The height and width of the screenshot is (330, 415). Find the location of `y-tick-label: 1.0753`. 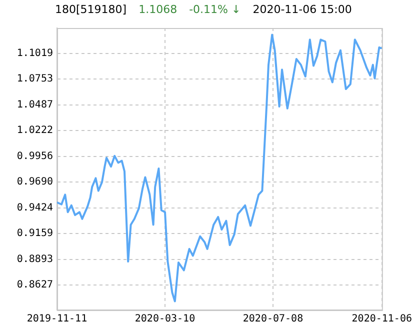

y-tick-label: 1.0753 is located at coordinates (34, 79).